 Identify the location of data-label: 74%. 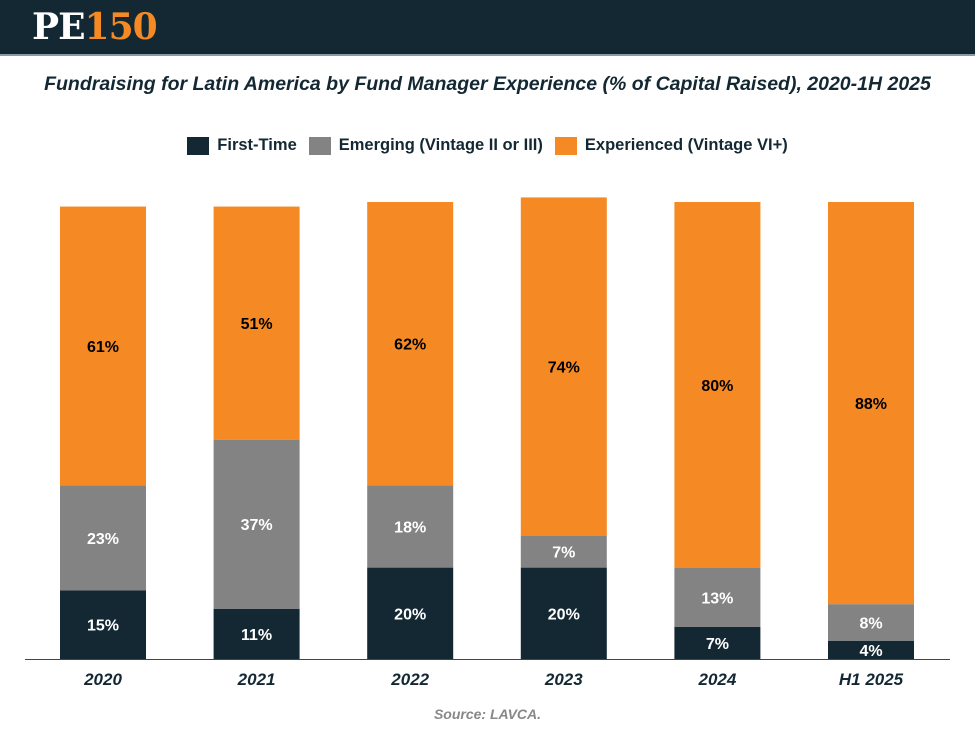
(564, 368).